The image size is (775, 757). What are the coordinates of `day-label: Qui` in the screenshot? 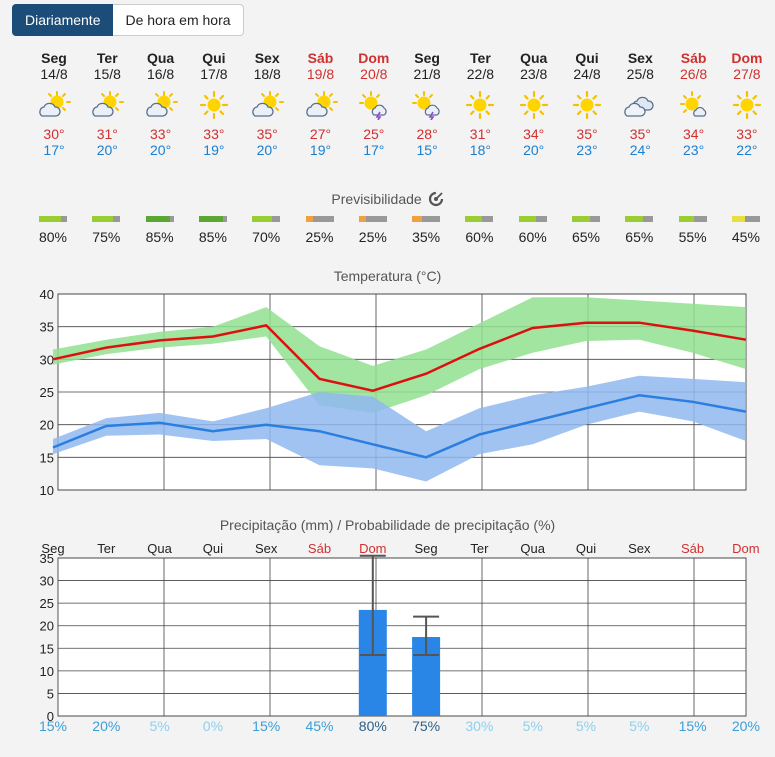 It's located at (586, 548).